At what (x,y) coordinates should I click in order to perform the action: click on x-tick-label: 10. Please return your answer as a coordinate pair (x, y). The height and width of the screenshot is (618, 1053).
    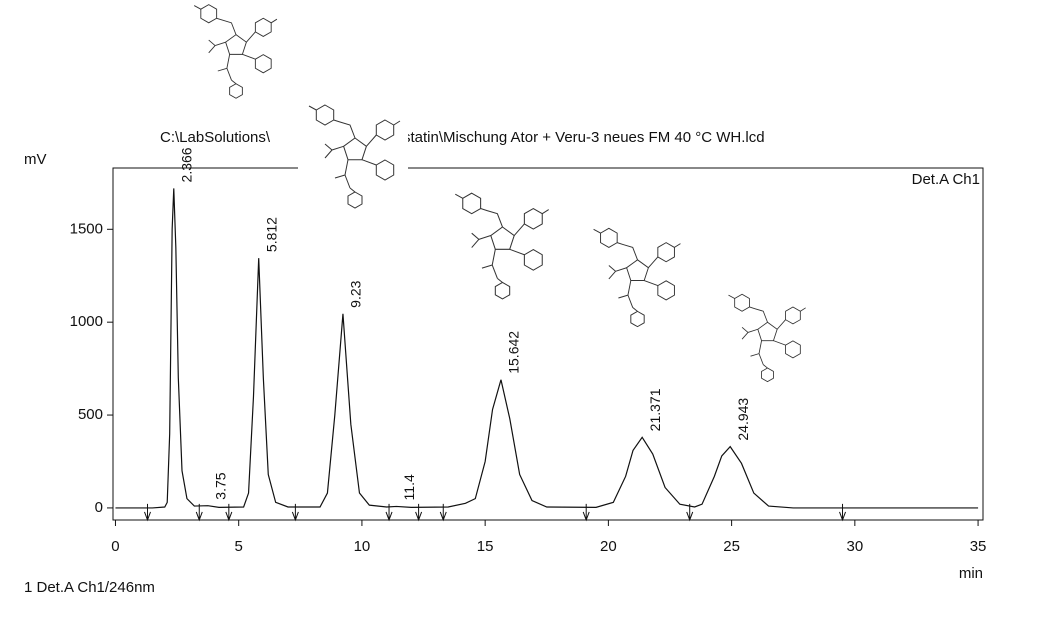
    Looking at the image, I should click on (362, 546).